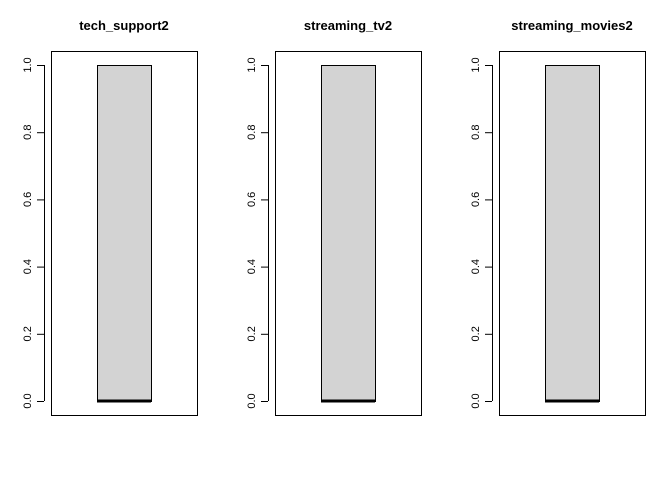  Describe the element at coordinates (124, 25) in the screenshot. I see `panel-title: tech_support2` at that location.